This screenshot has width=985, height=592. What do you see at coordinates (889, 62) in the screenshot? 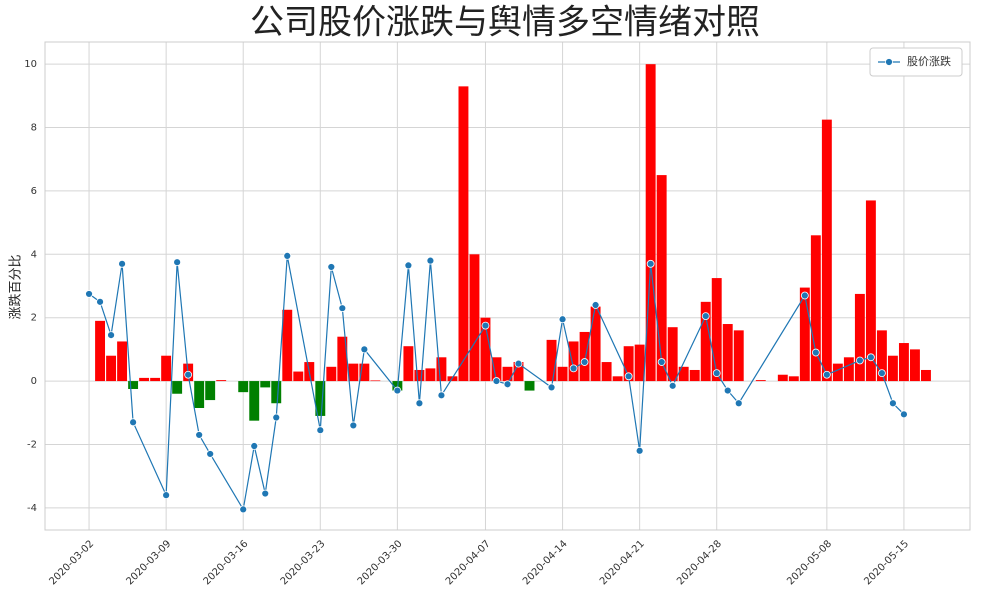
I see `legend-marker` at bounding box center [889, 62].